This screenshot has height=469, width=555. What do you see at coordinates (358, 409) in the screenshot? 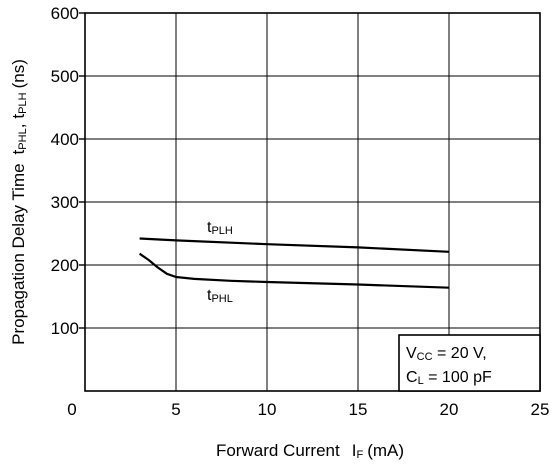
I see `x-tick-label: 15` at bounding box center [358, 409].